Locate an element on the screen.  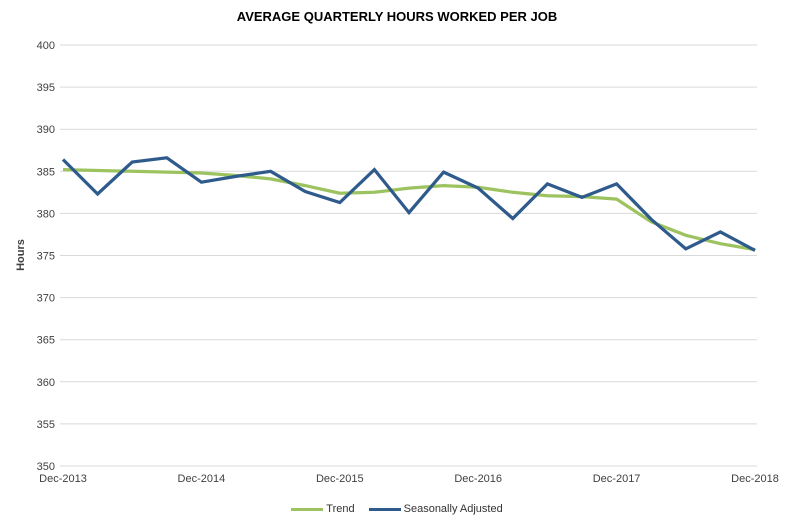
legend-swatch-seasonally-adjusted is located at coordinates (384, 509).